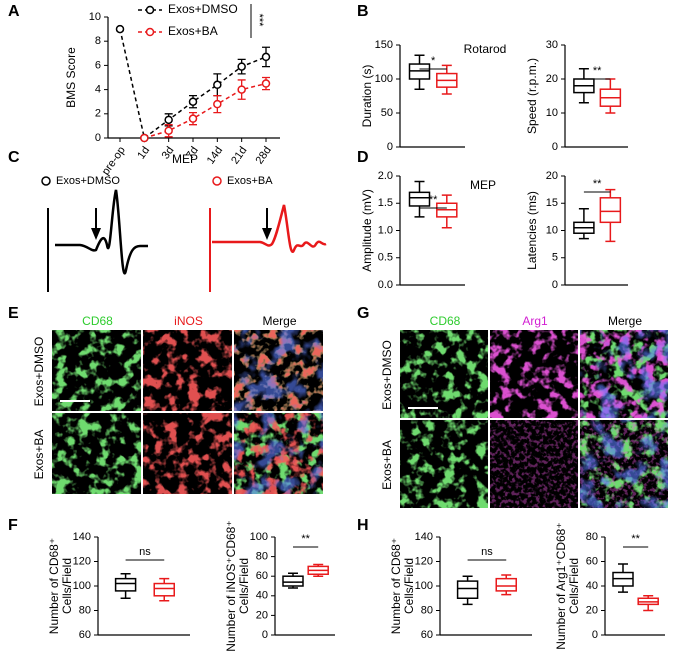 The width and height of the screenshot is (685, 657). What do you see at coordinates (250, 181) in the screenshot?
I see `trace-label: Exos+BA` at bounding box center [250, 181].